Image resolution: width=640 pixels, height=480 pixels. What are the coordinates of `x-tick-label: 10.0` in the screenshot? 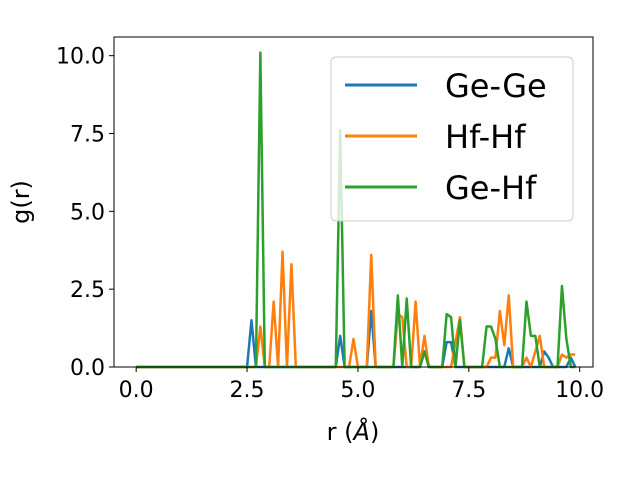 It's located at (579, 390).